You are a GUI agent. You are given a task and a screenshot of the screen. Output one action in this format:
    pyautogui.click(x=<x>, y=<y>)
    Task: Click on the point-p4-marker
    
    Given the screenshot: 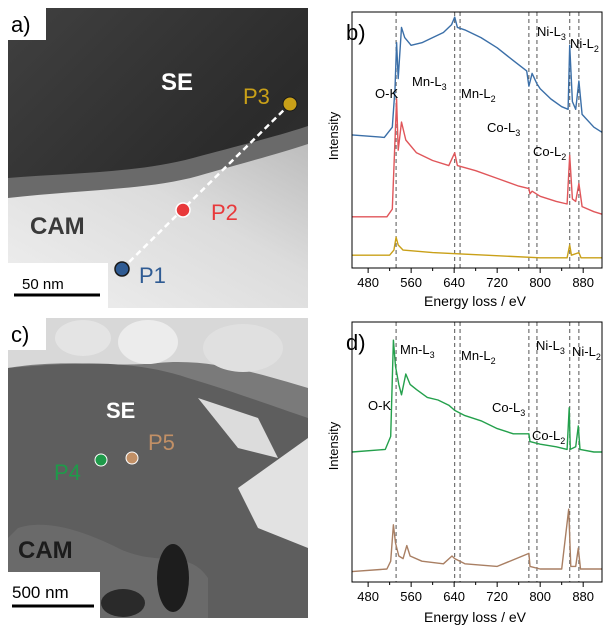 What is the action you would take?
    pyautogui.click(x=101, y=460)
    